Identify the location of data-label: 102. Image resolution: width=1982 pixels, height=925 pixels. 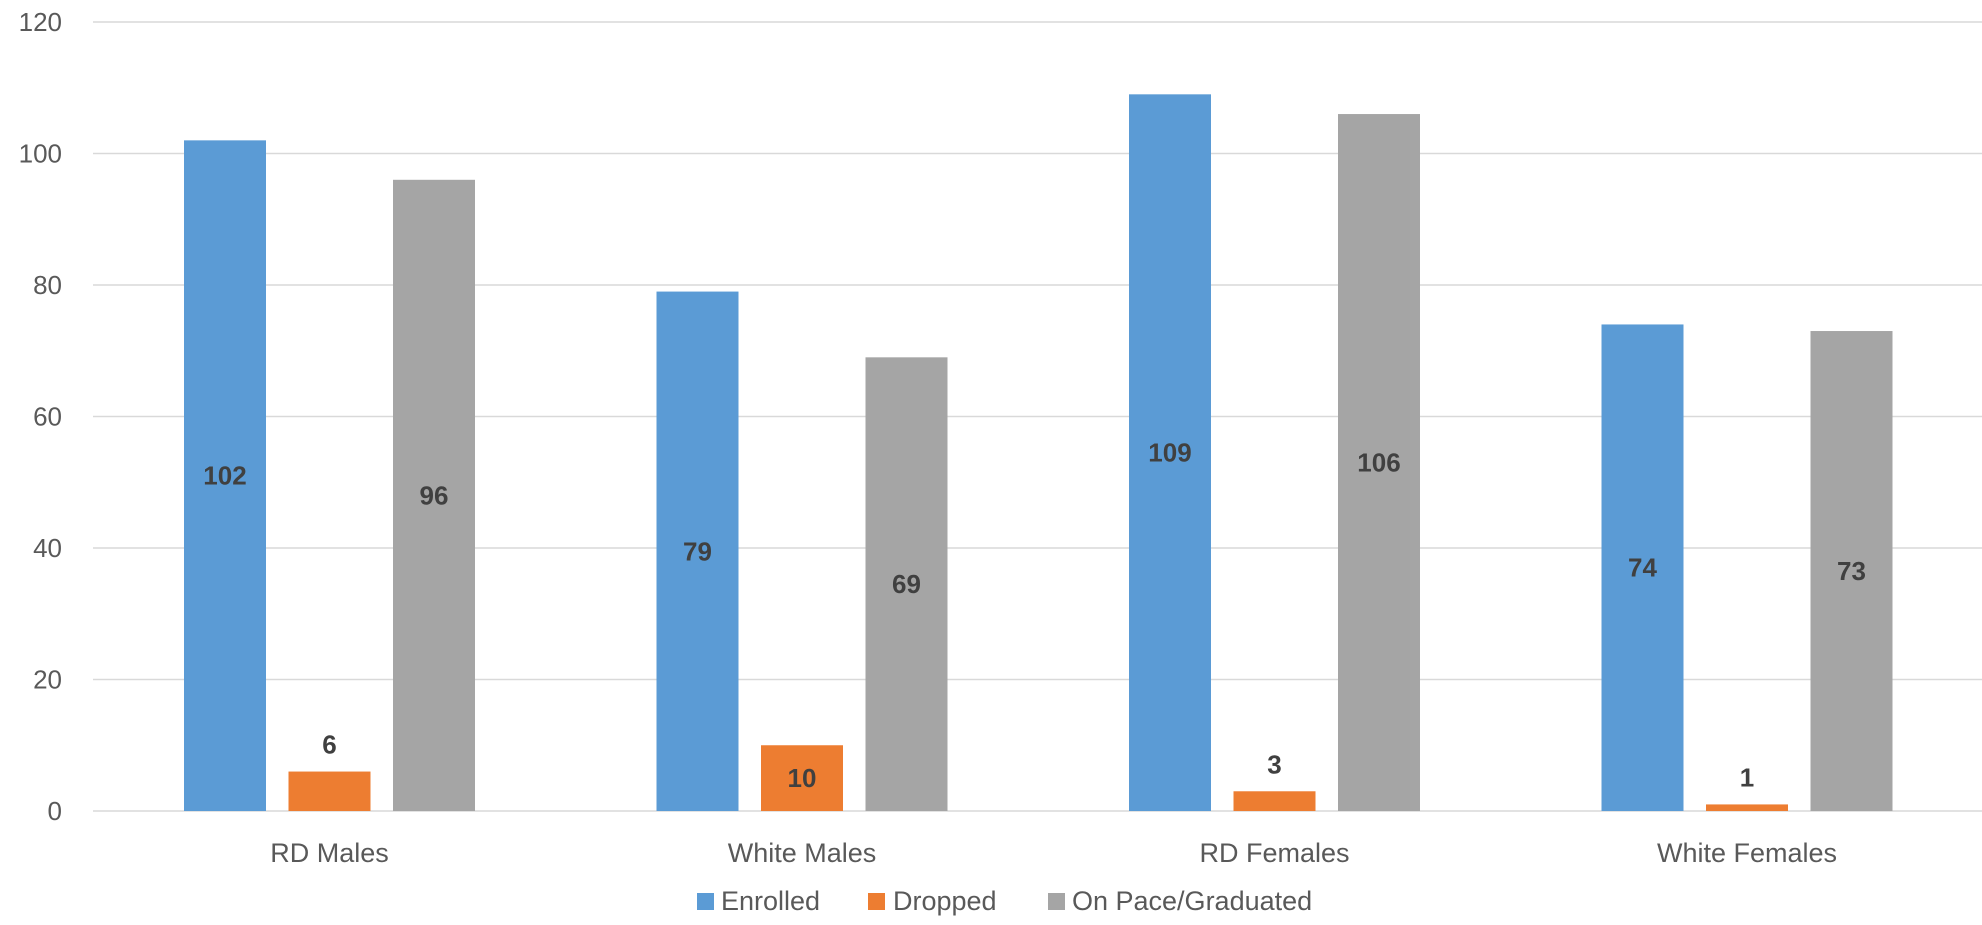
(224, 476).